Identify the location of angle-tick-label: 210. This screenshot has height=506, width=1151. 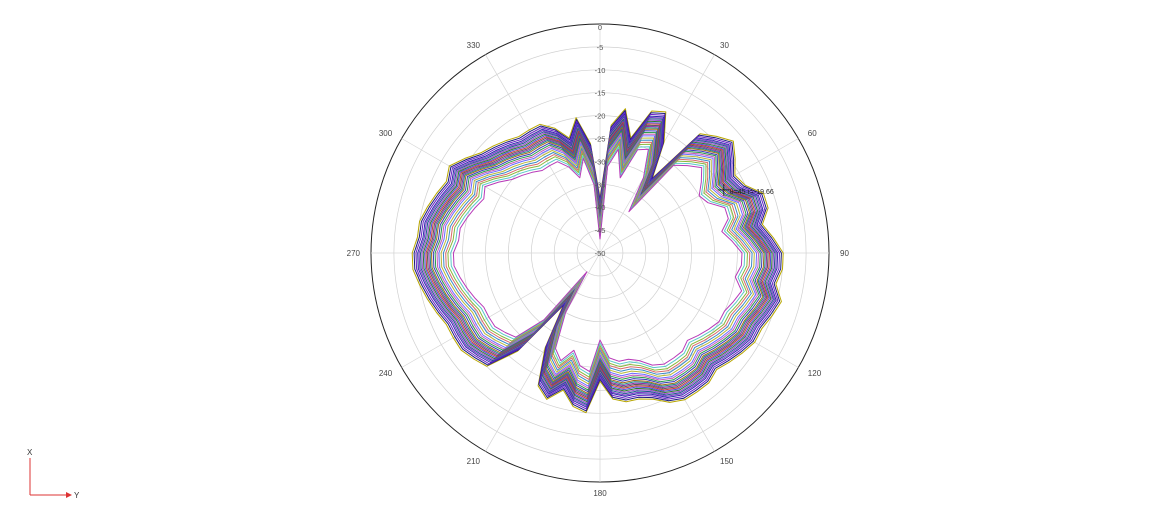
(474, 461).